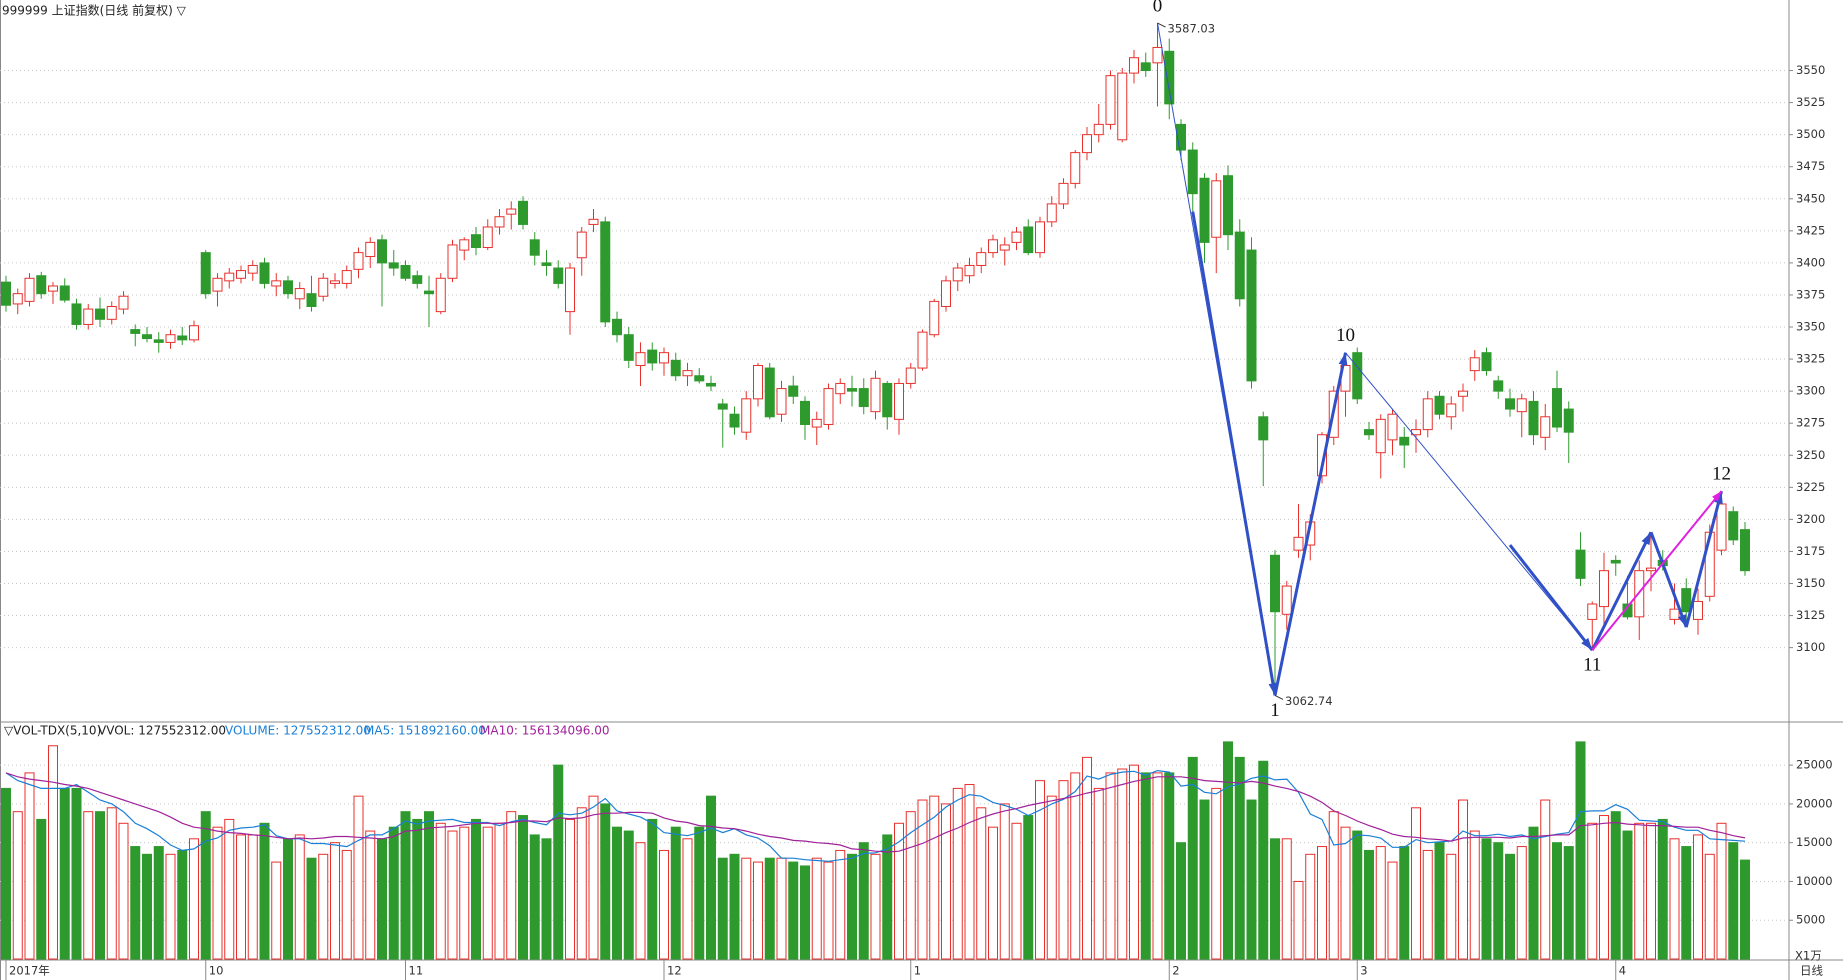 The image size is (1843, 980). I want to click on y-tick-label: 3450, so click(1810, 198).